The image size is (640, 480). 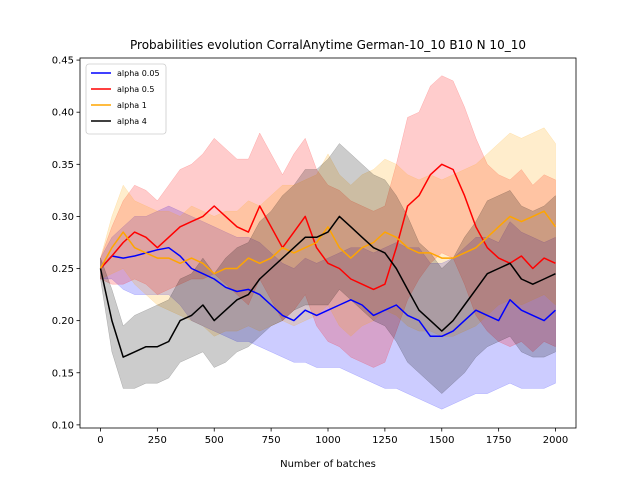 What do you see at coordinates (100, 440) in the screenshot?
I see `x-tick-label-0: 0` at bounding box center [100, 440].